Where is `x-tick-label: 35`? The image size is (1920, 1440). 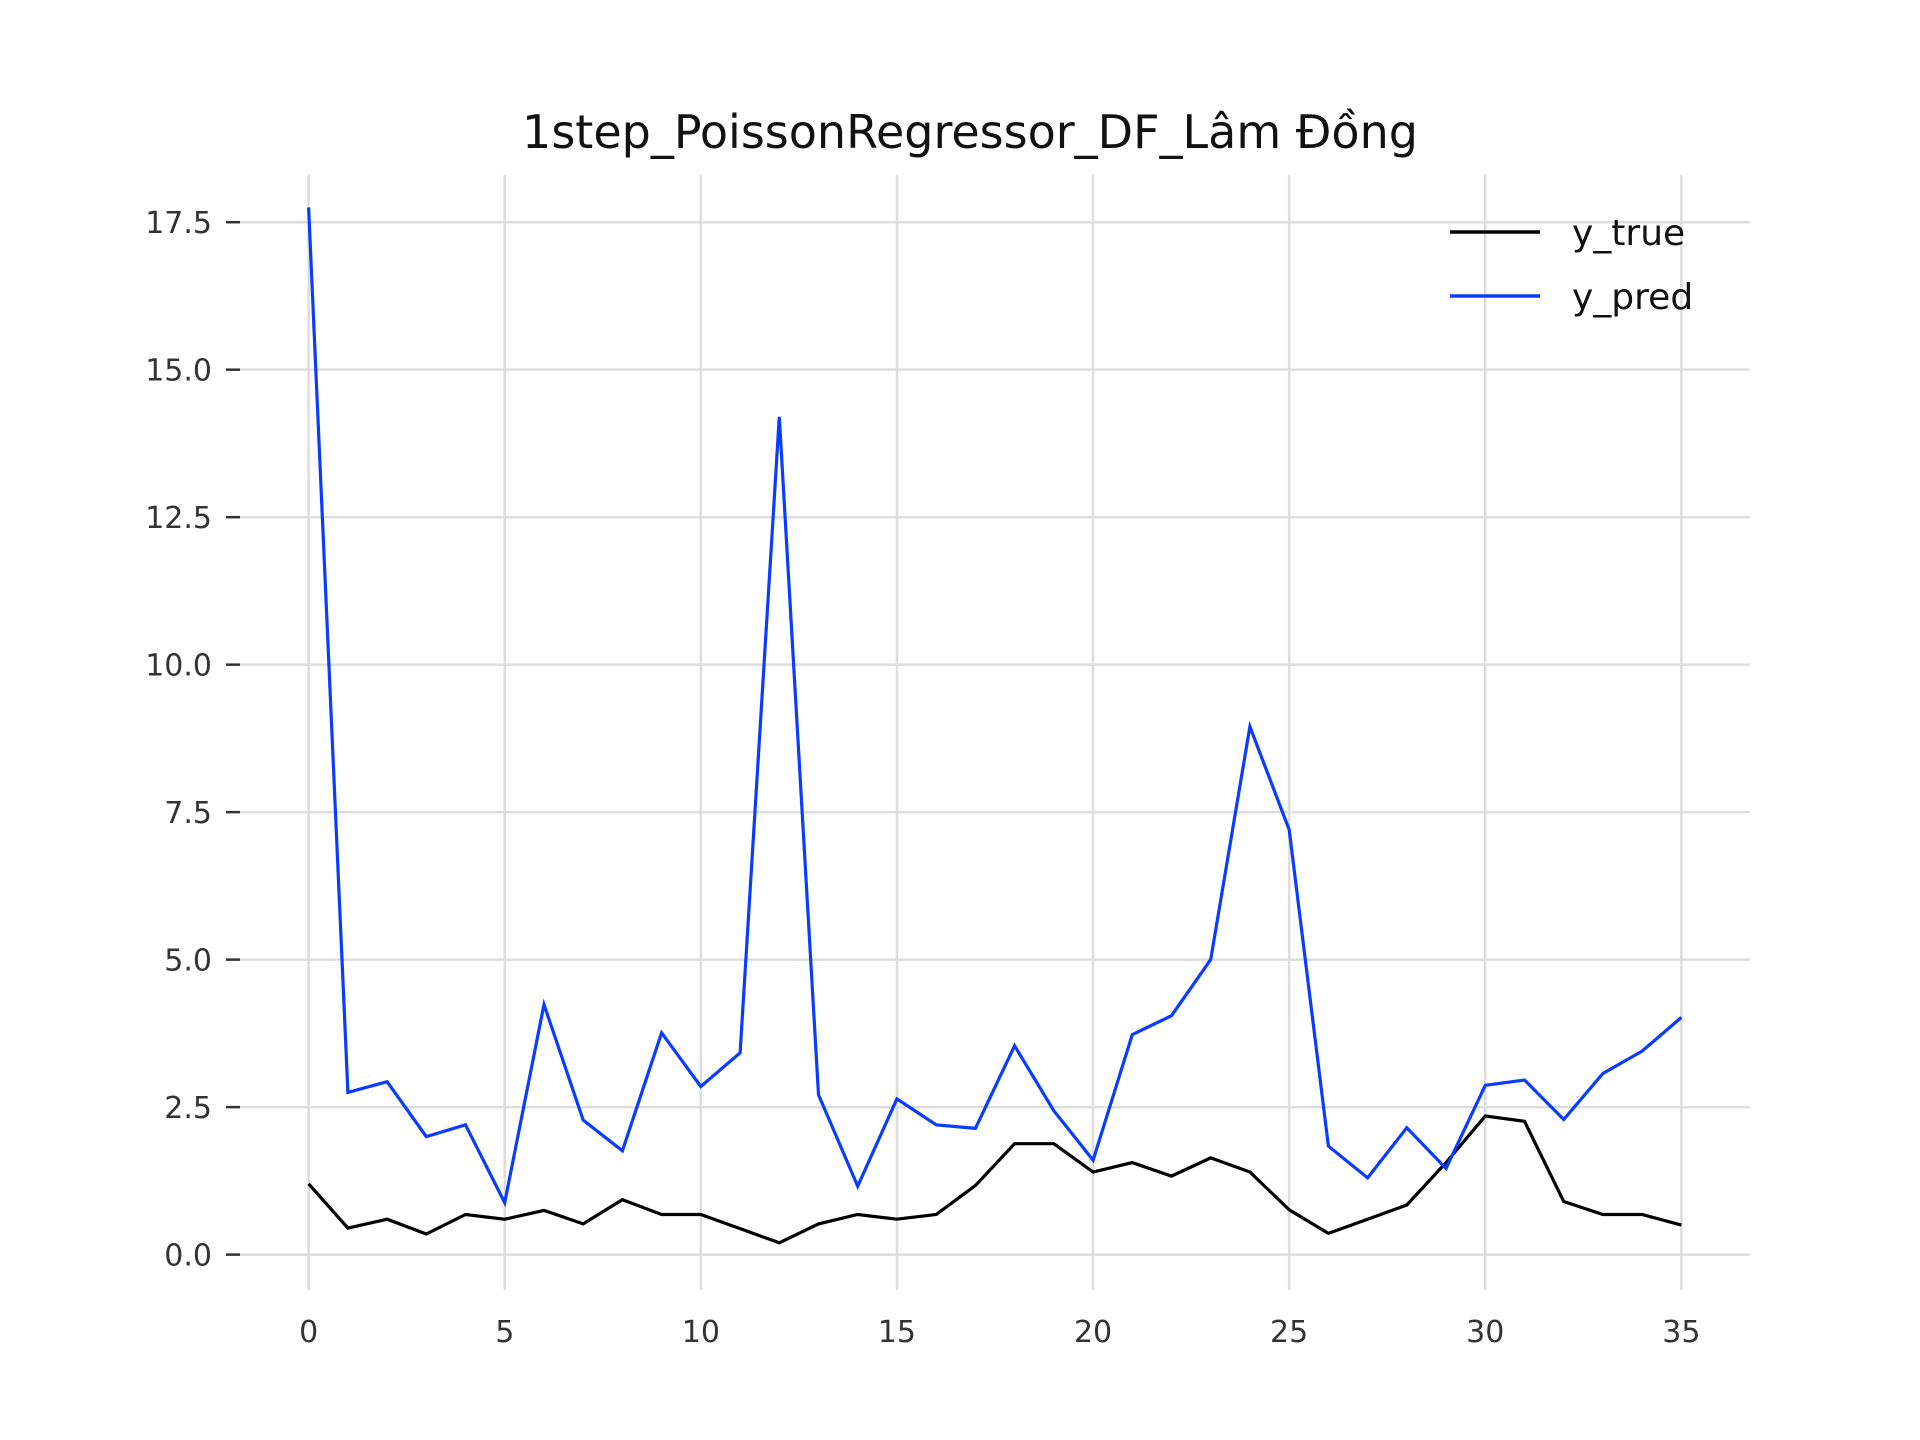 x-tick-label: 35 is located at coordinates (1681, 1332).